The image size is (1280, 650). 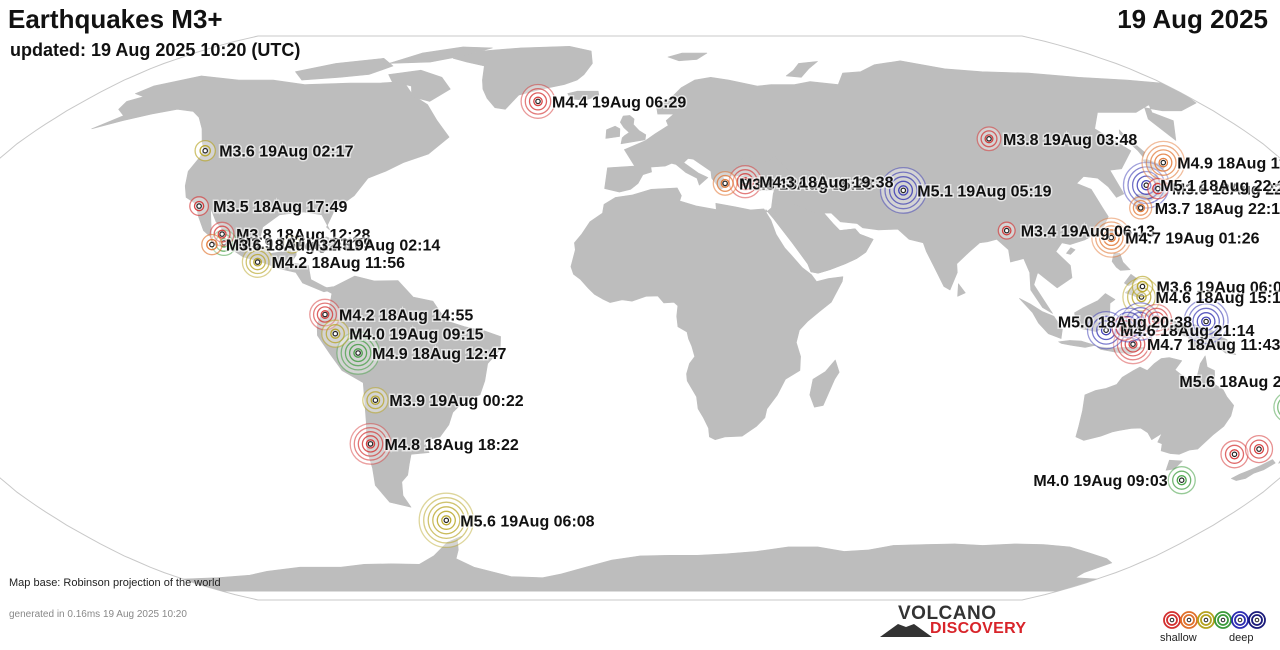 What do you see at coordinates (1095, 312) in the screenshot?
I see `landmass-borneo` at bounding box center [1095, 312].